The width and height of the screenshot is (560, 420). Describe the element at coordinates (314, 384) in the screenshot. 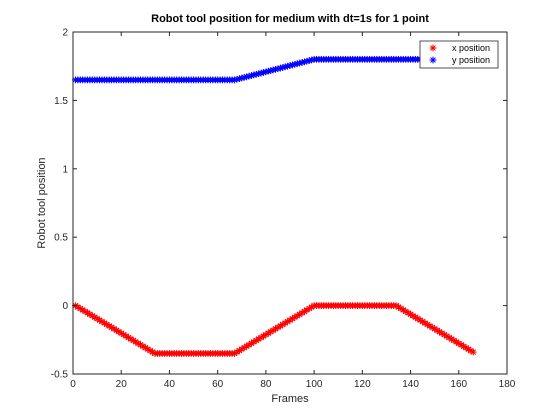

I see `x-tick-label: 100` at that location.